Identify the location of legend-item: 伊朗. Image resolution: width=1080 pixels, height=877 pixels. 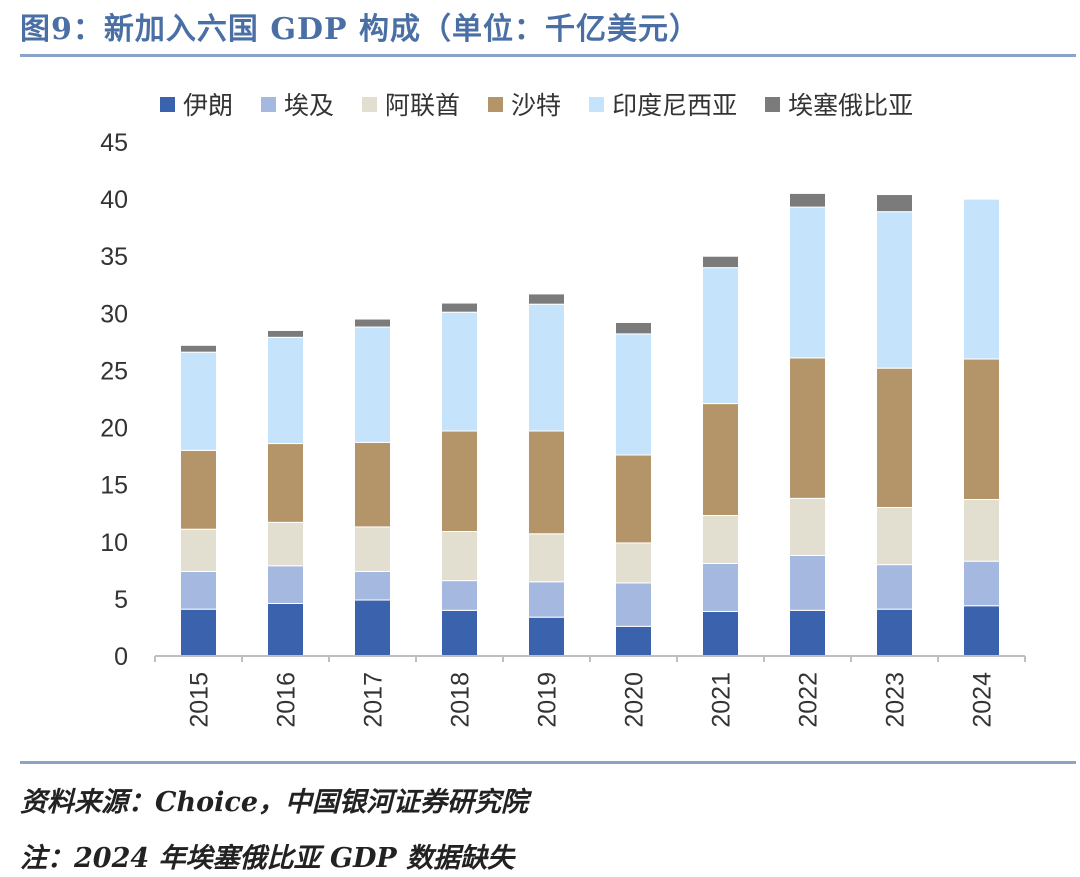
(196, 104).